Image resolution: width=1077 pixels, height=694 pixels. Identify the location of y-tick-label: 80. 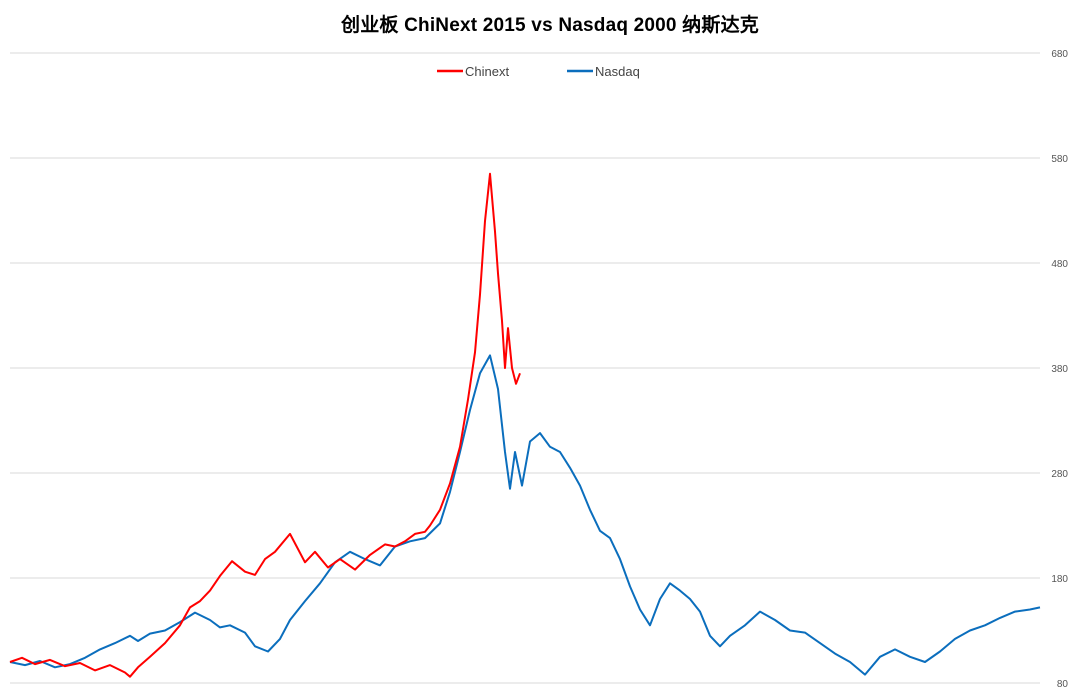
(1063, 684).